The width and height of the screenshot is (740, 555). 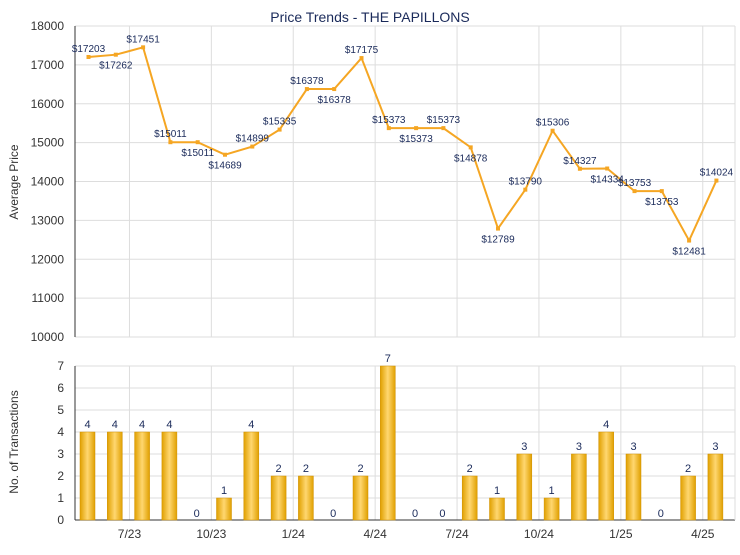 I want to click on bar-y-tick-label: 6, so click(x=60, y=388).